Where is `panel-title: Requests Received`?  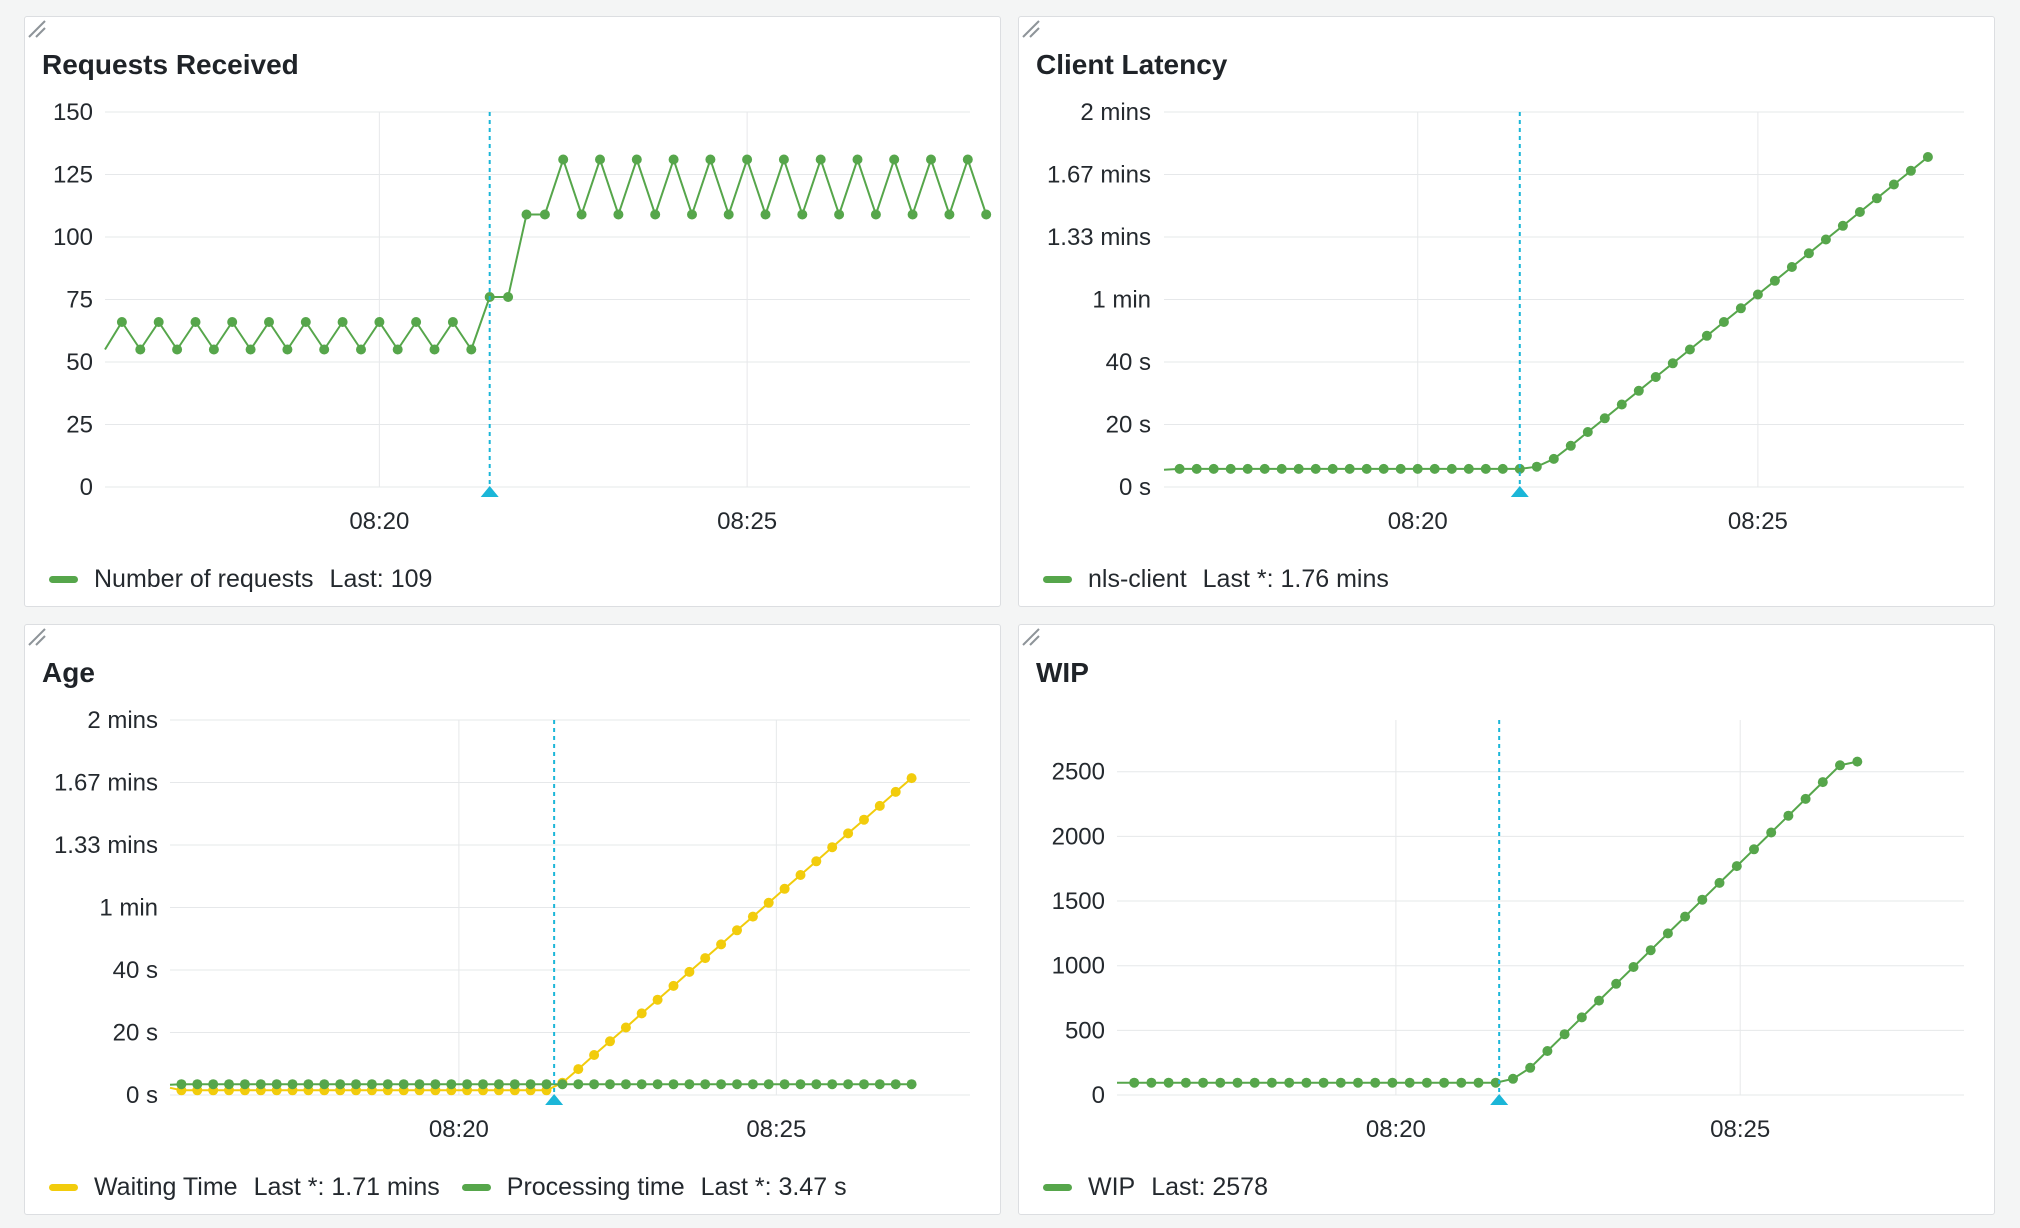
panel-title: Requests Received is located at coordinates (170, 64).